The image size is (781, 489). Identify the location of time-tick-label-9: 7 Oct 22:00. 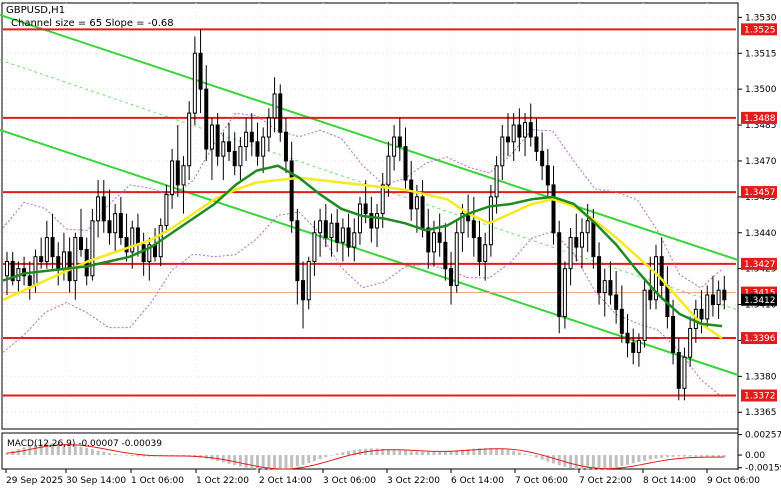
(605, 481).